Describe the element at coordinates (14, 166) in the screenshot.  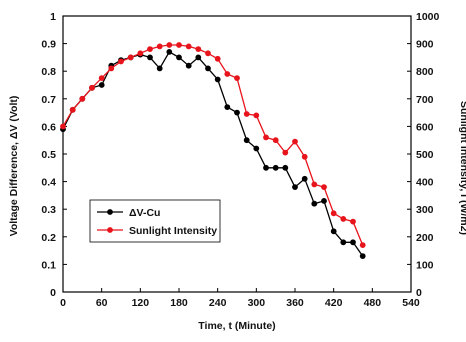
I see `left-y-axis-title: Voltage Difference, ΔV (Volt)` at that location.